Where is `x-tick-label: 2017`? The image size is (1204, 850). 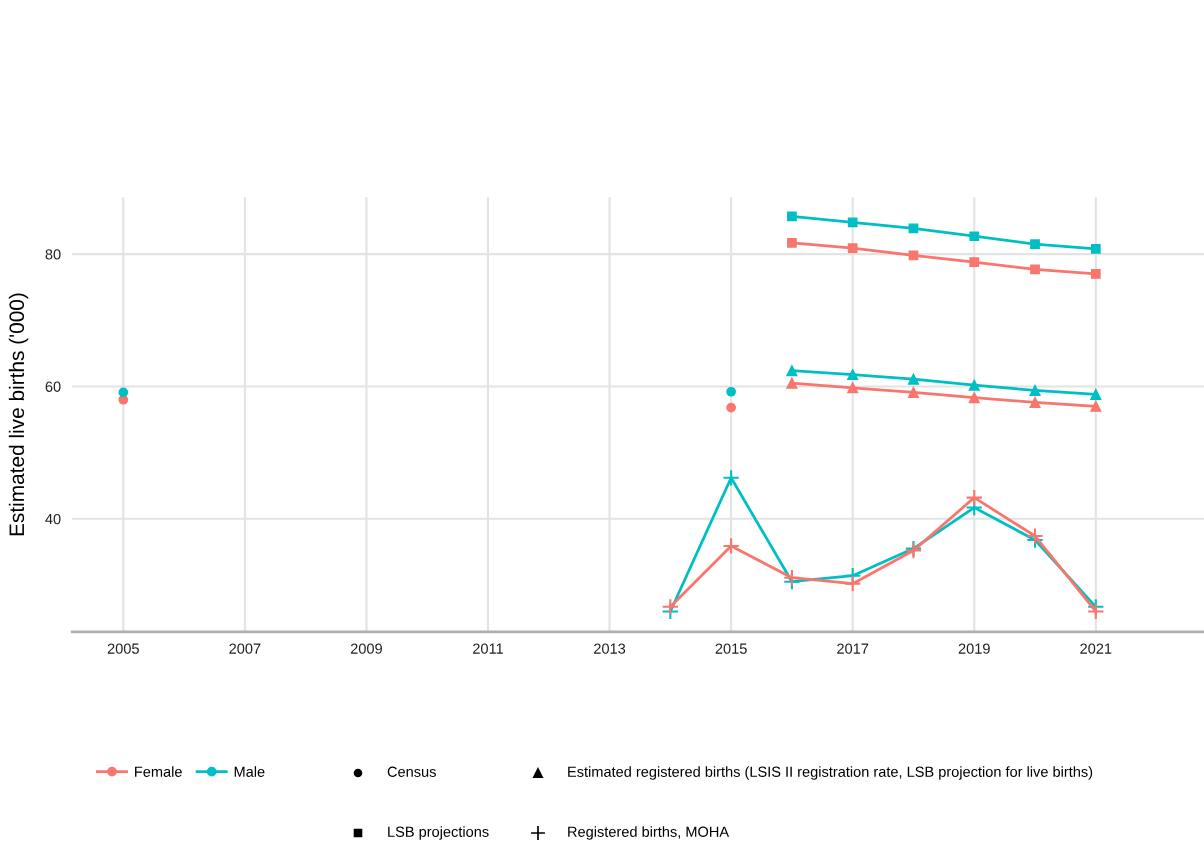
x-tick-label: 2017 is located at coordinates (853, 648).